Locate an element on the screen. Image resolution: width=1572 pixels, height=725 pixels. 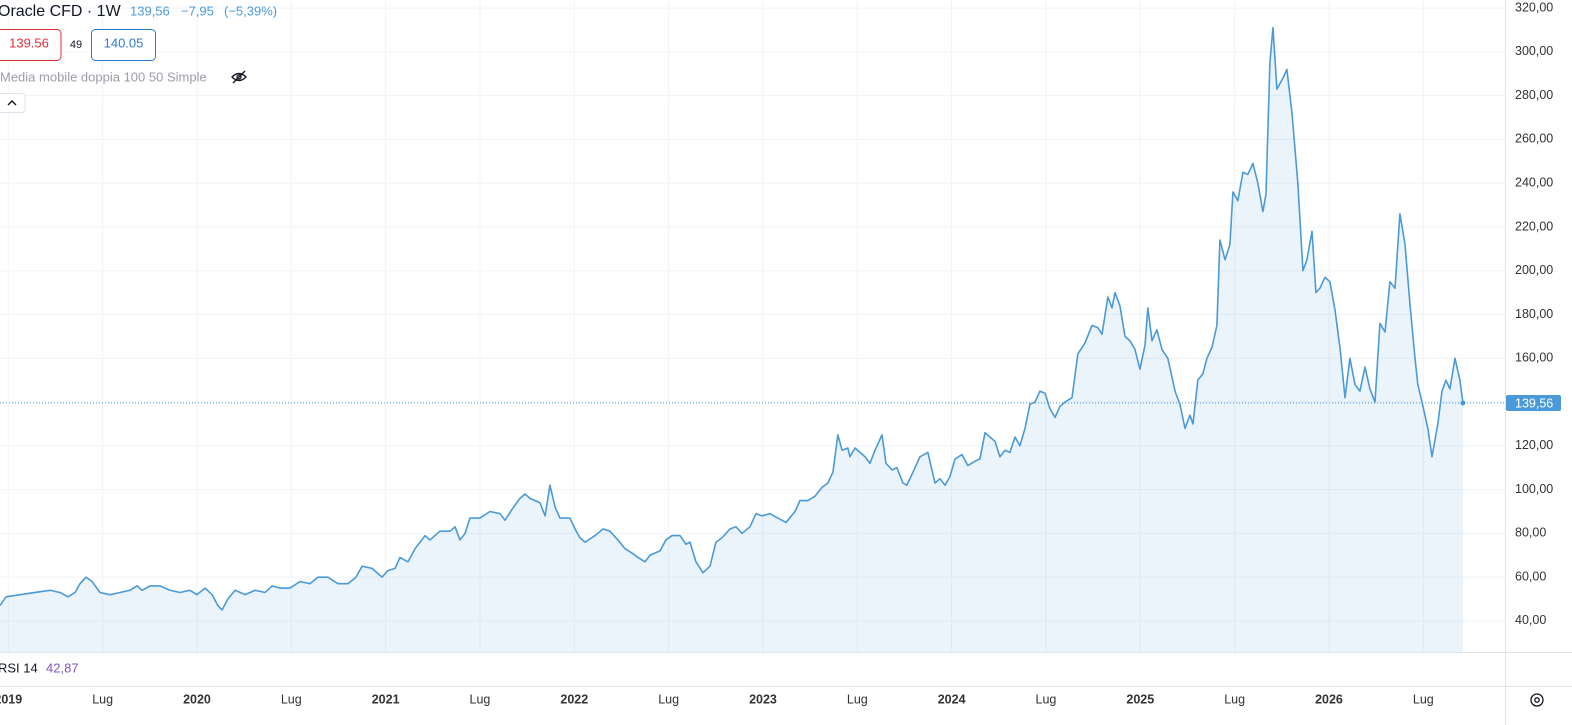
buy-button: 140.05 is located at coordinates (123, 45).